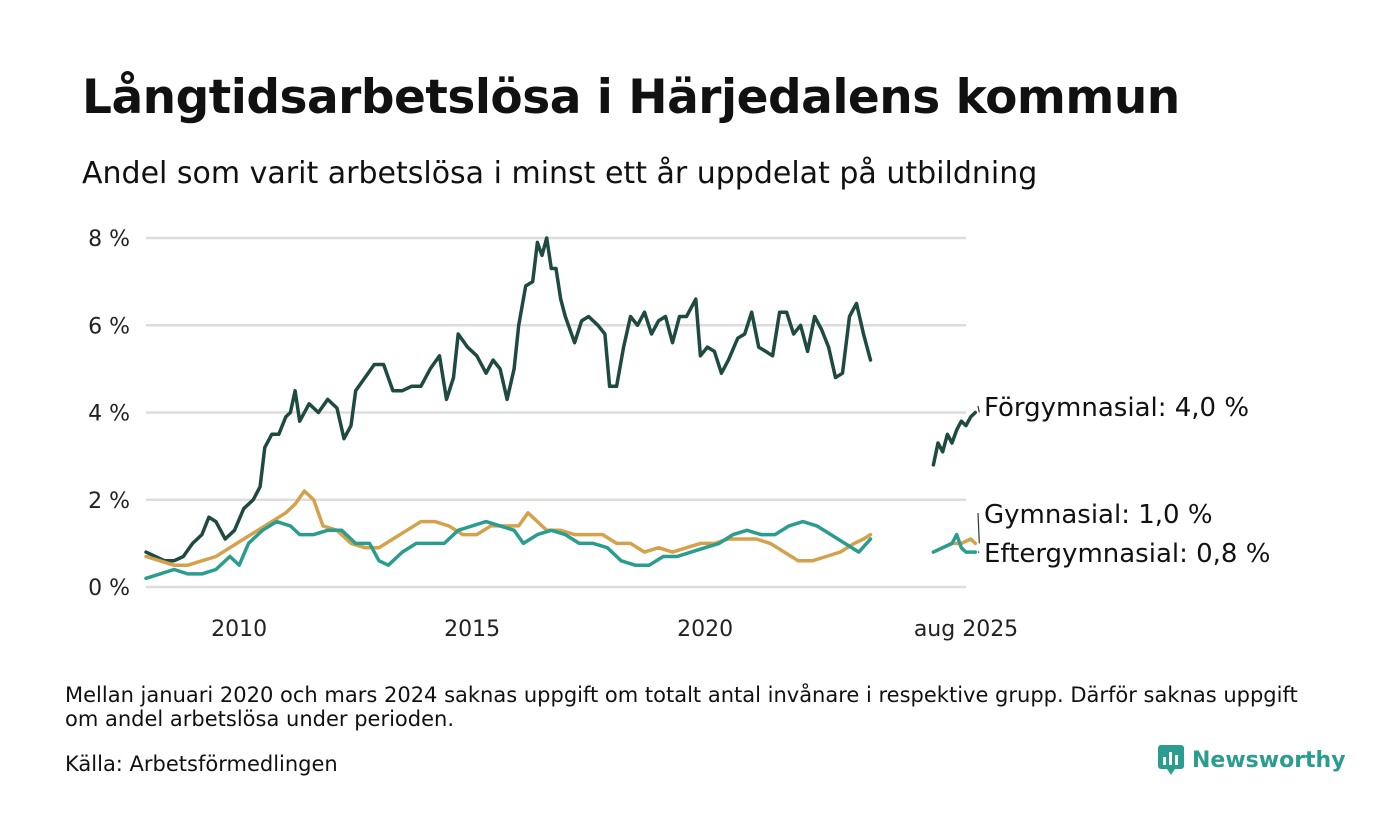 This screenshot has height=840, width=1400. I want to click on x-tick-label: aug 2025, so click(966, 629).